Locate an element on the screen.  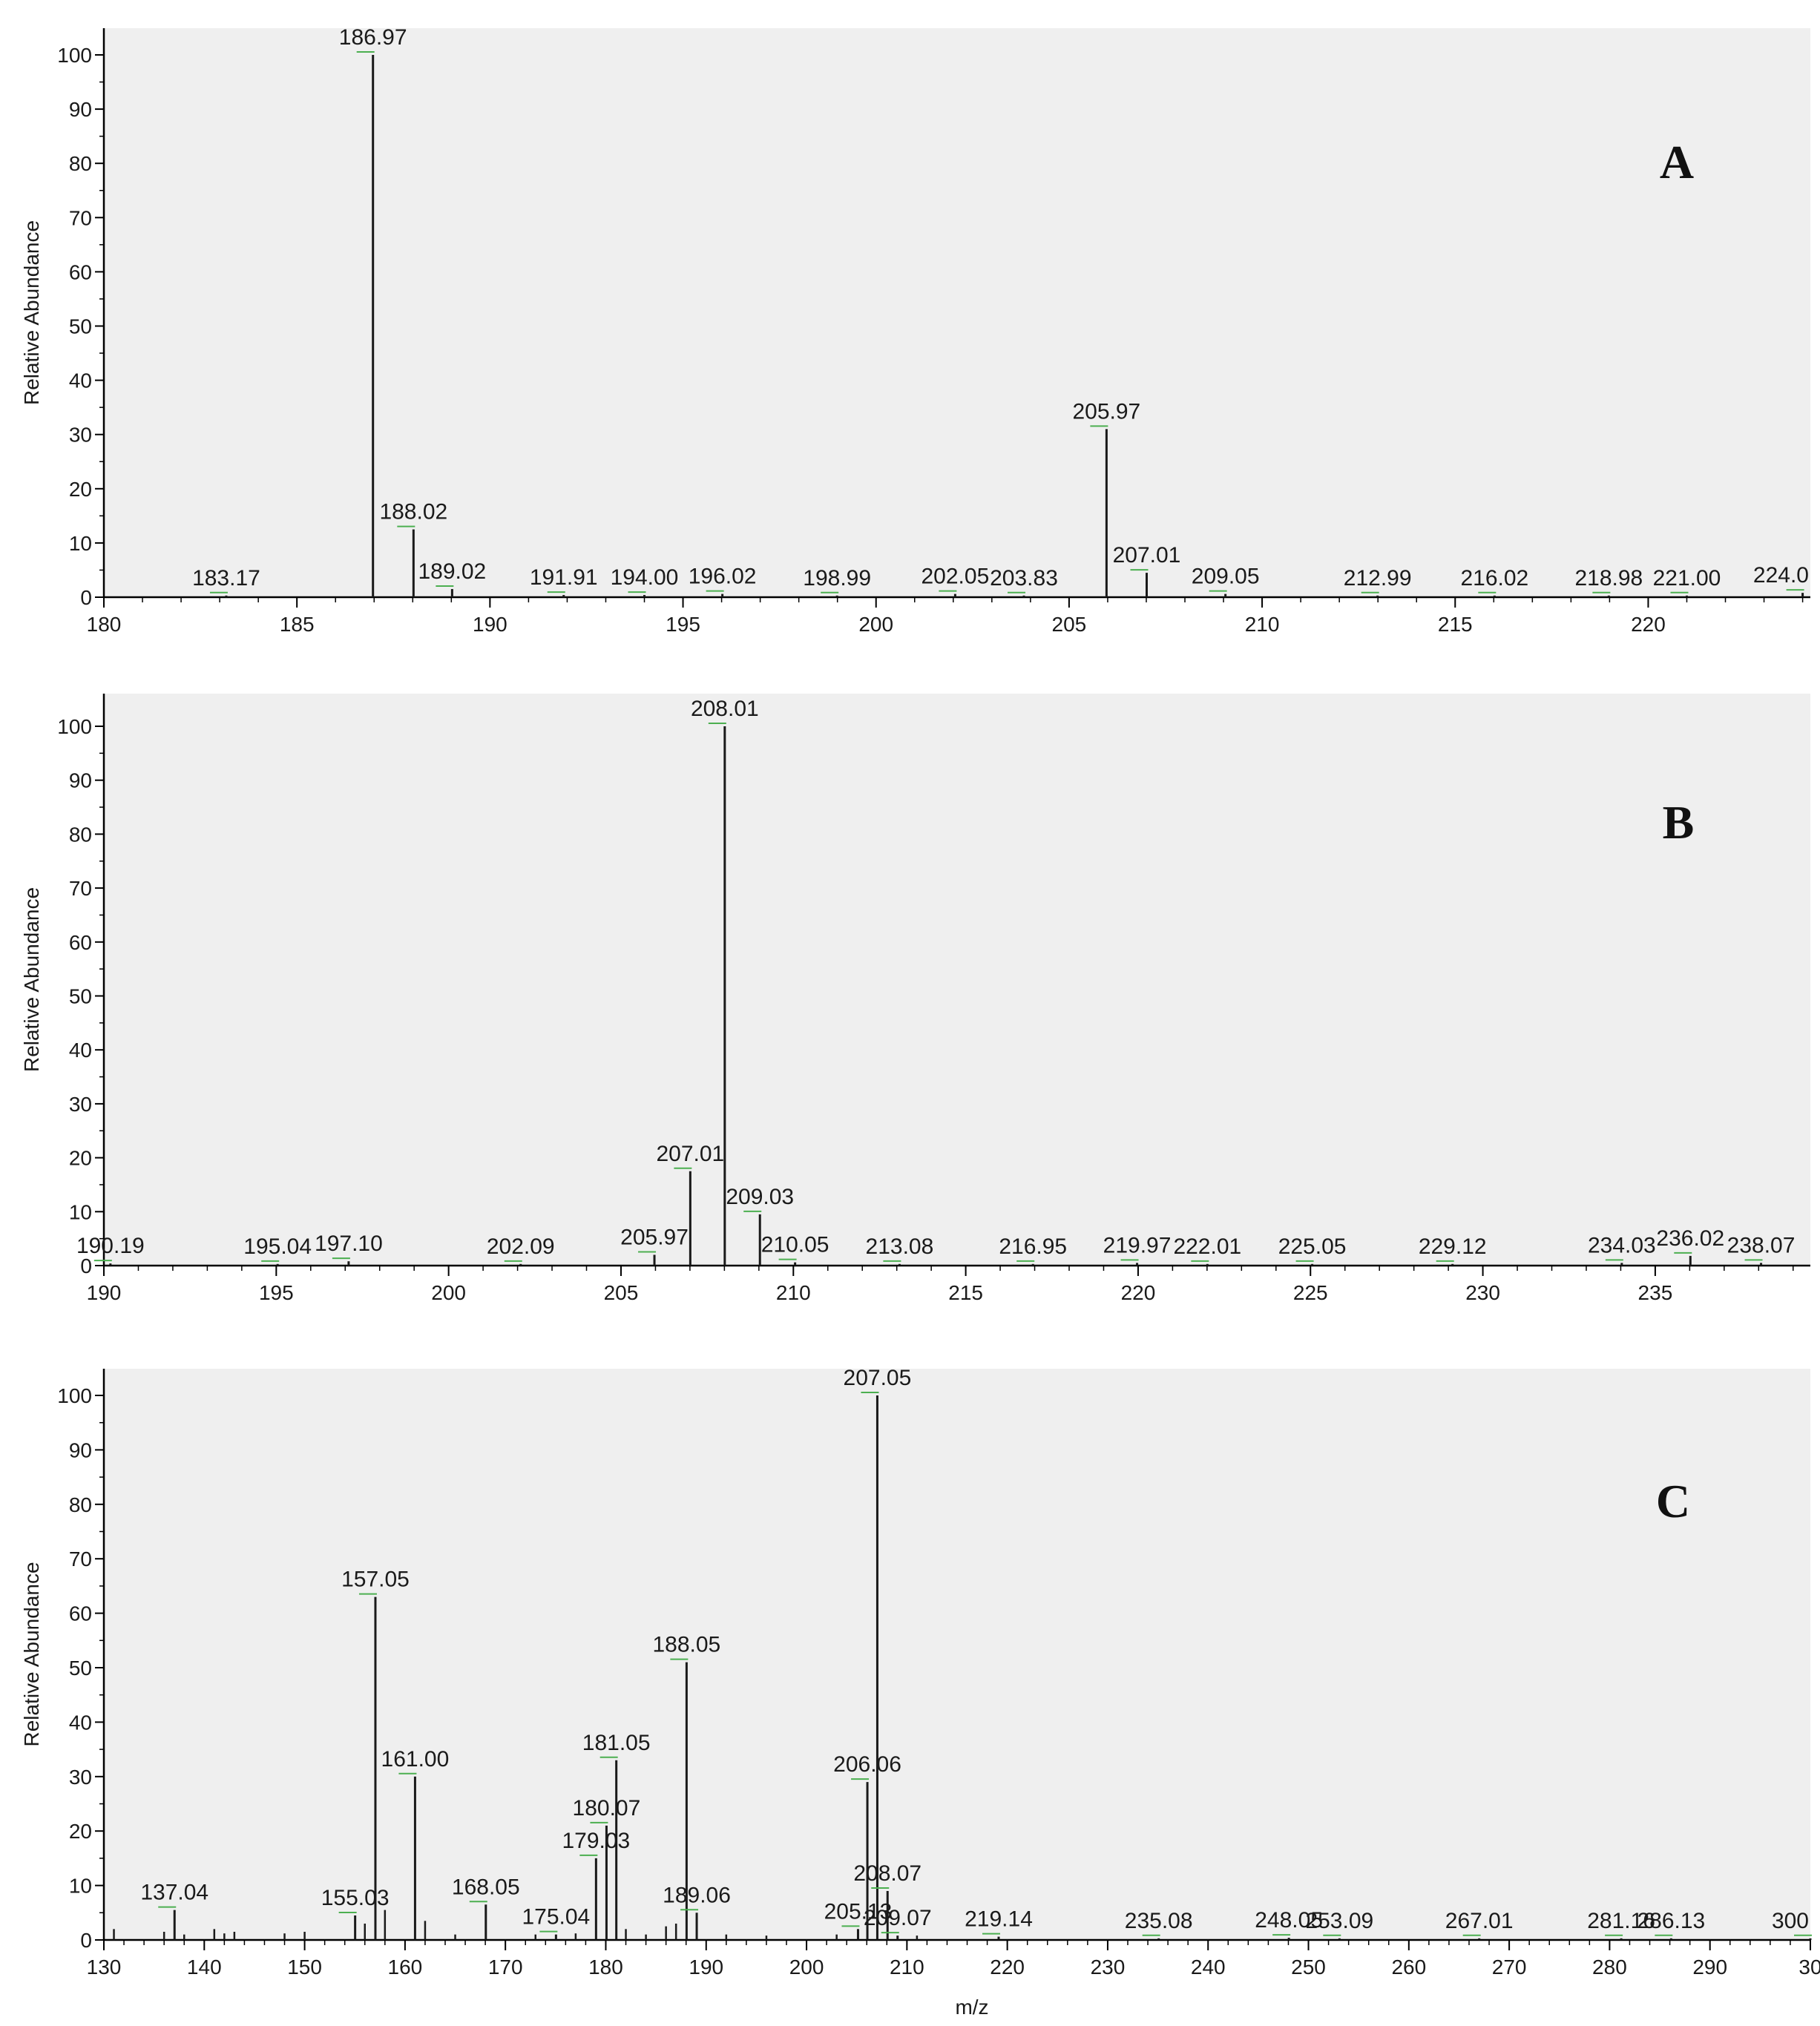
peak-label: 286.13 is located at coordinates (1671, 1921).